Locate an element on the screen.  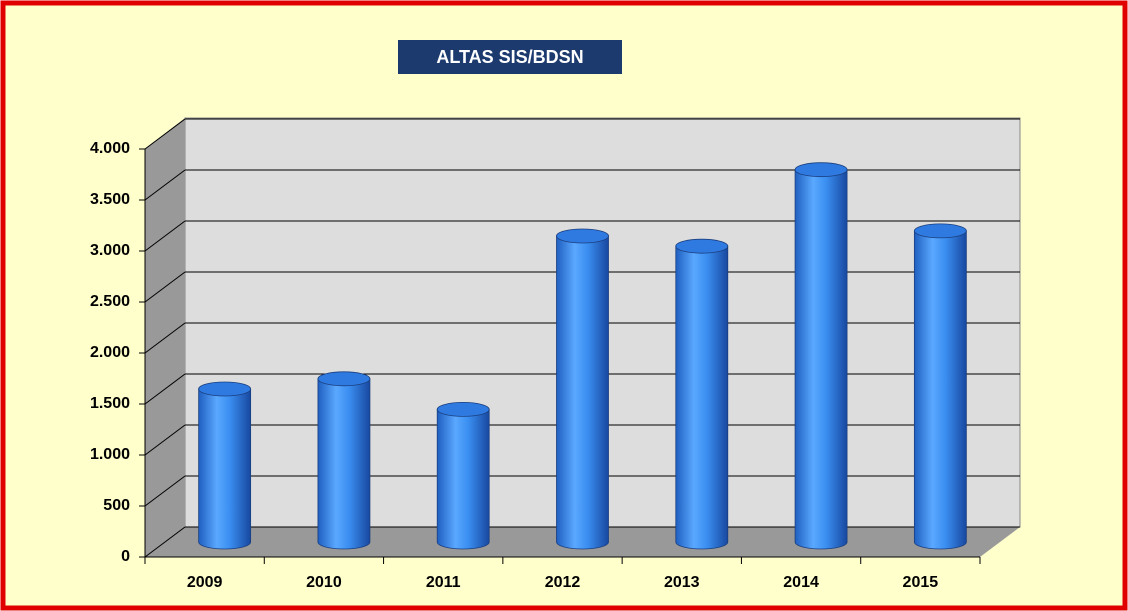
x-tick-label: 2014 is located at coordinates (801, 582).